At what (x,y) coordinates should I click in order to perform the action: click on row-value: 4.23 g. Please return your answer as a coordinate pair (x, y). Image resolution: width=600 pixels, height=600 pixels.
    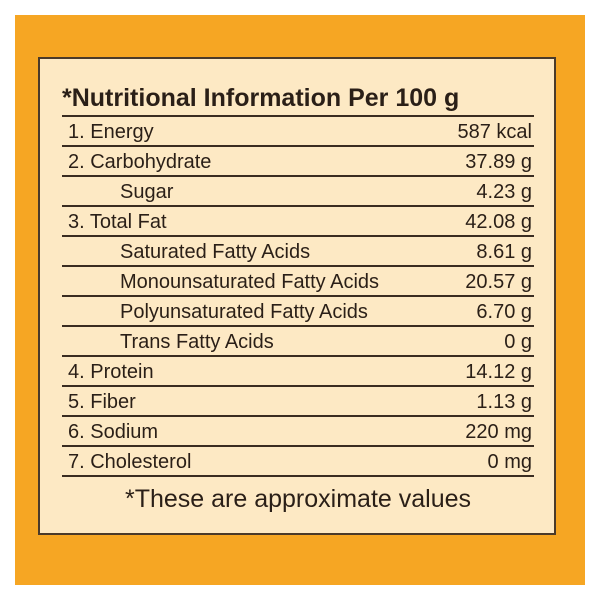
    Looking at the image, I should click on (504, 192).